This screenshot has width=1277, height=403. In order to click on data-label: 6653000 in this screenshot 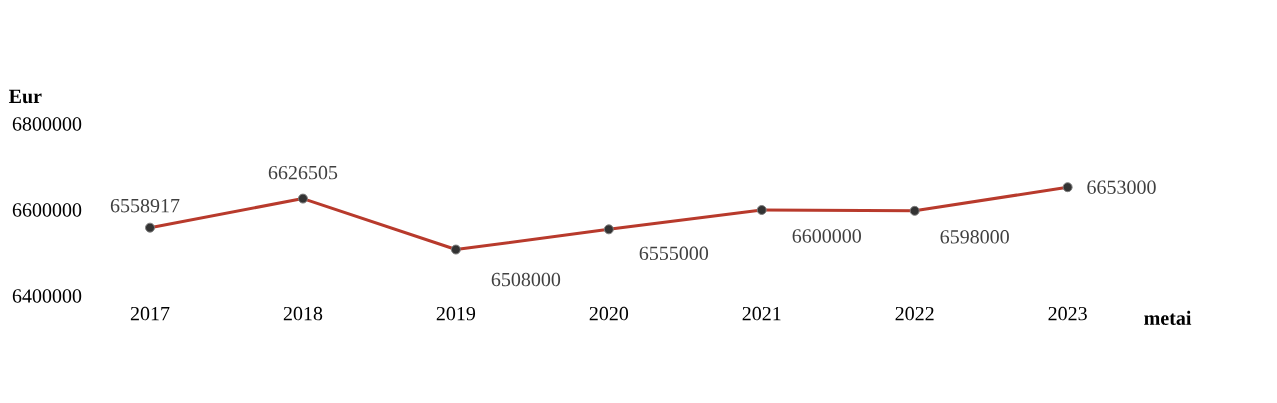, I will do `click(1121, 187)`.